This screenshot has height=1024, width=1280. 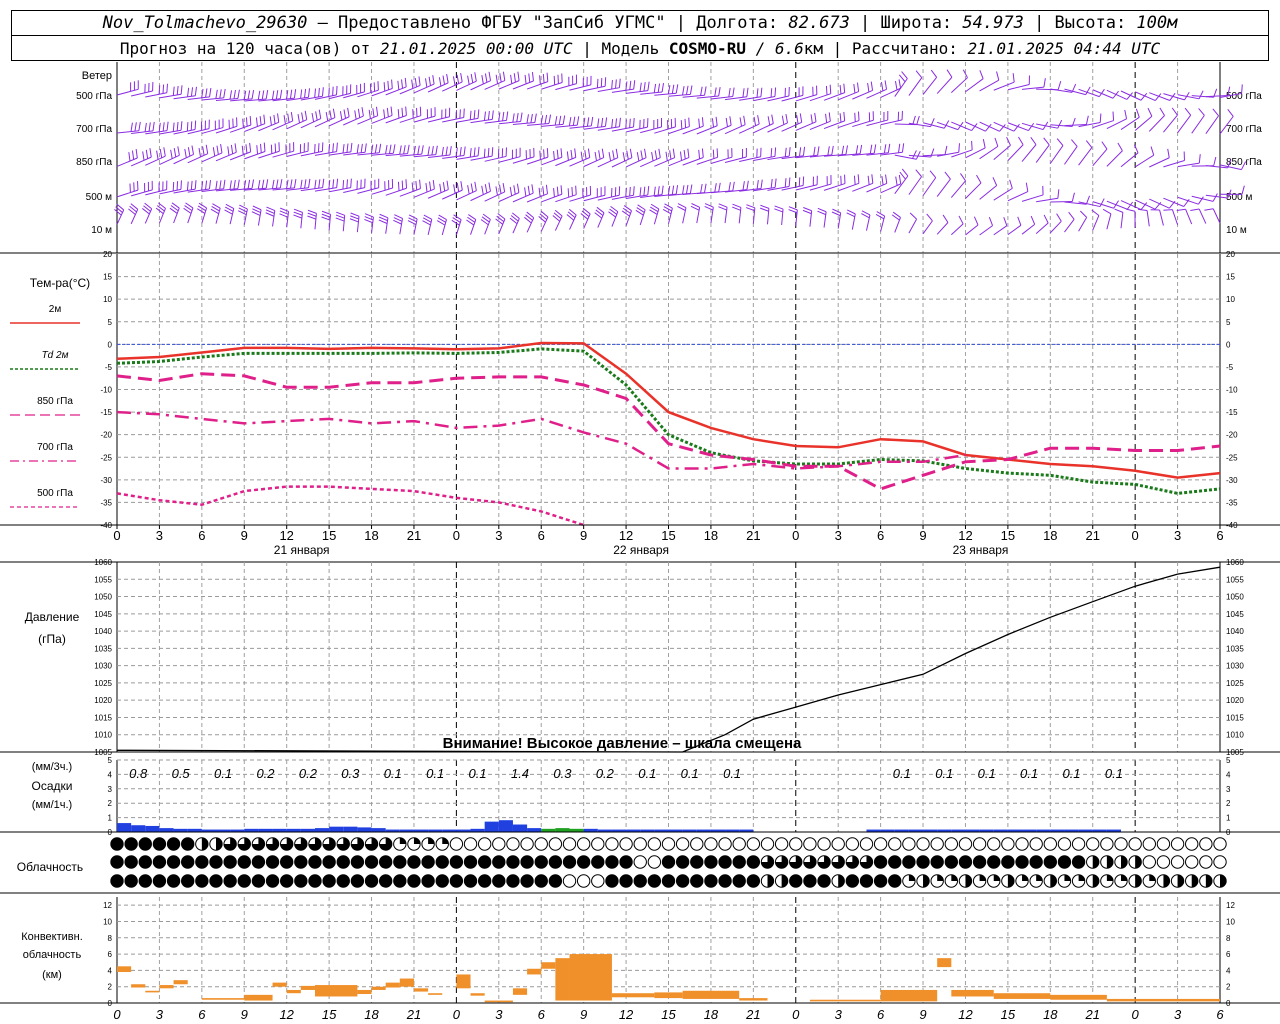 What do you see at coordinates (1230, 254) in the screenshot?
I see `temp-tick-right: 20` at bounding box center [1230, 254].